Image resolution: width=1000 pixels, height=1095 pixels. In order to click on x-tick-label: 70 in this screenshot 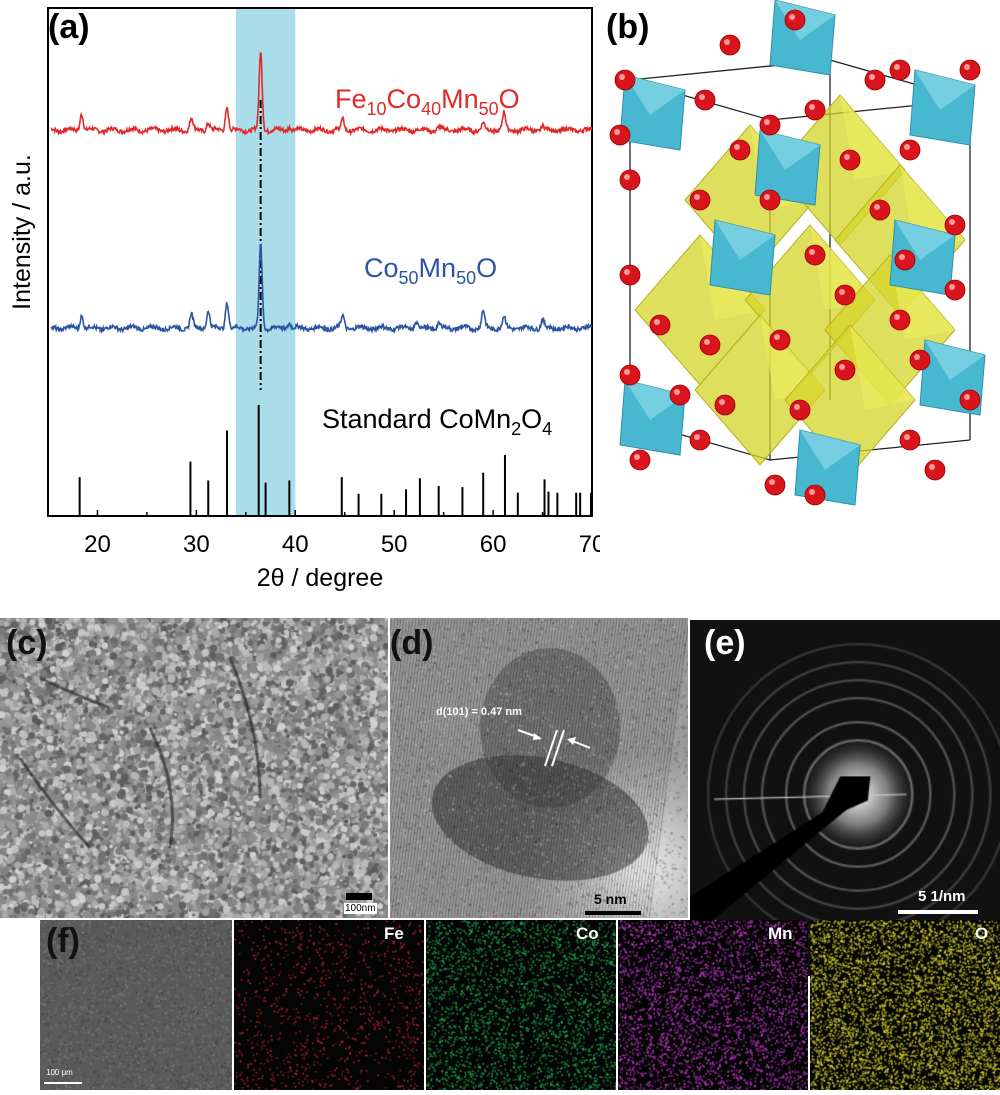, I will do `click(589, 544)`.